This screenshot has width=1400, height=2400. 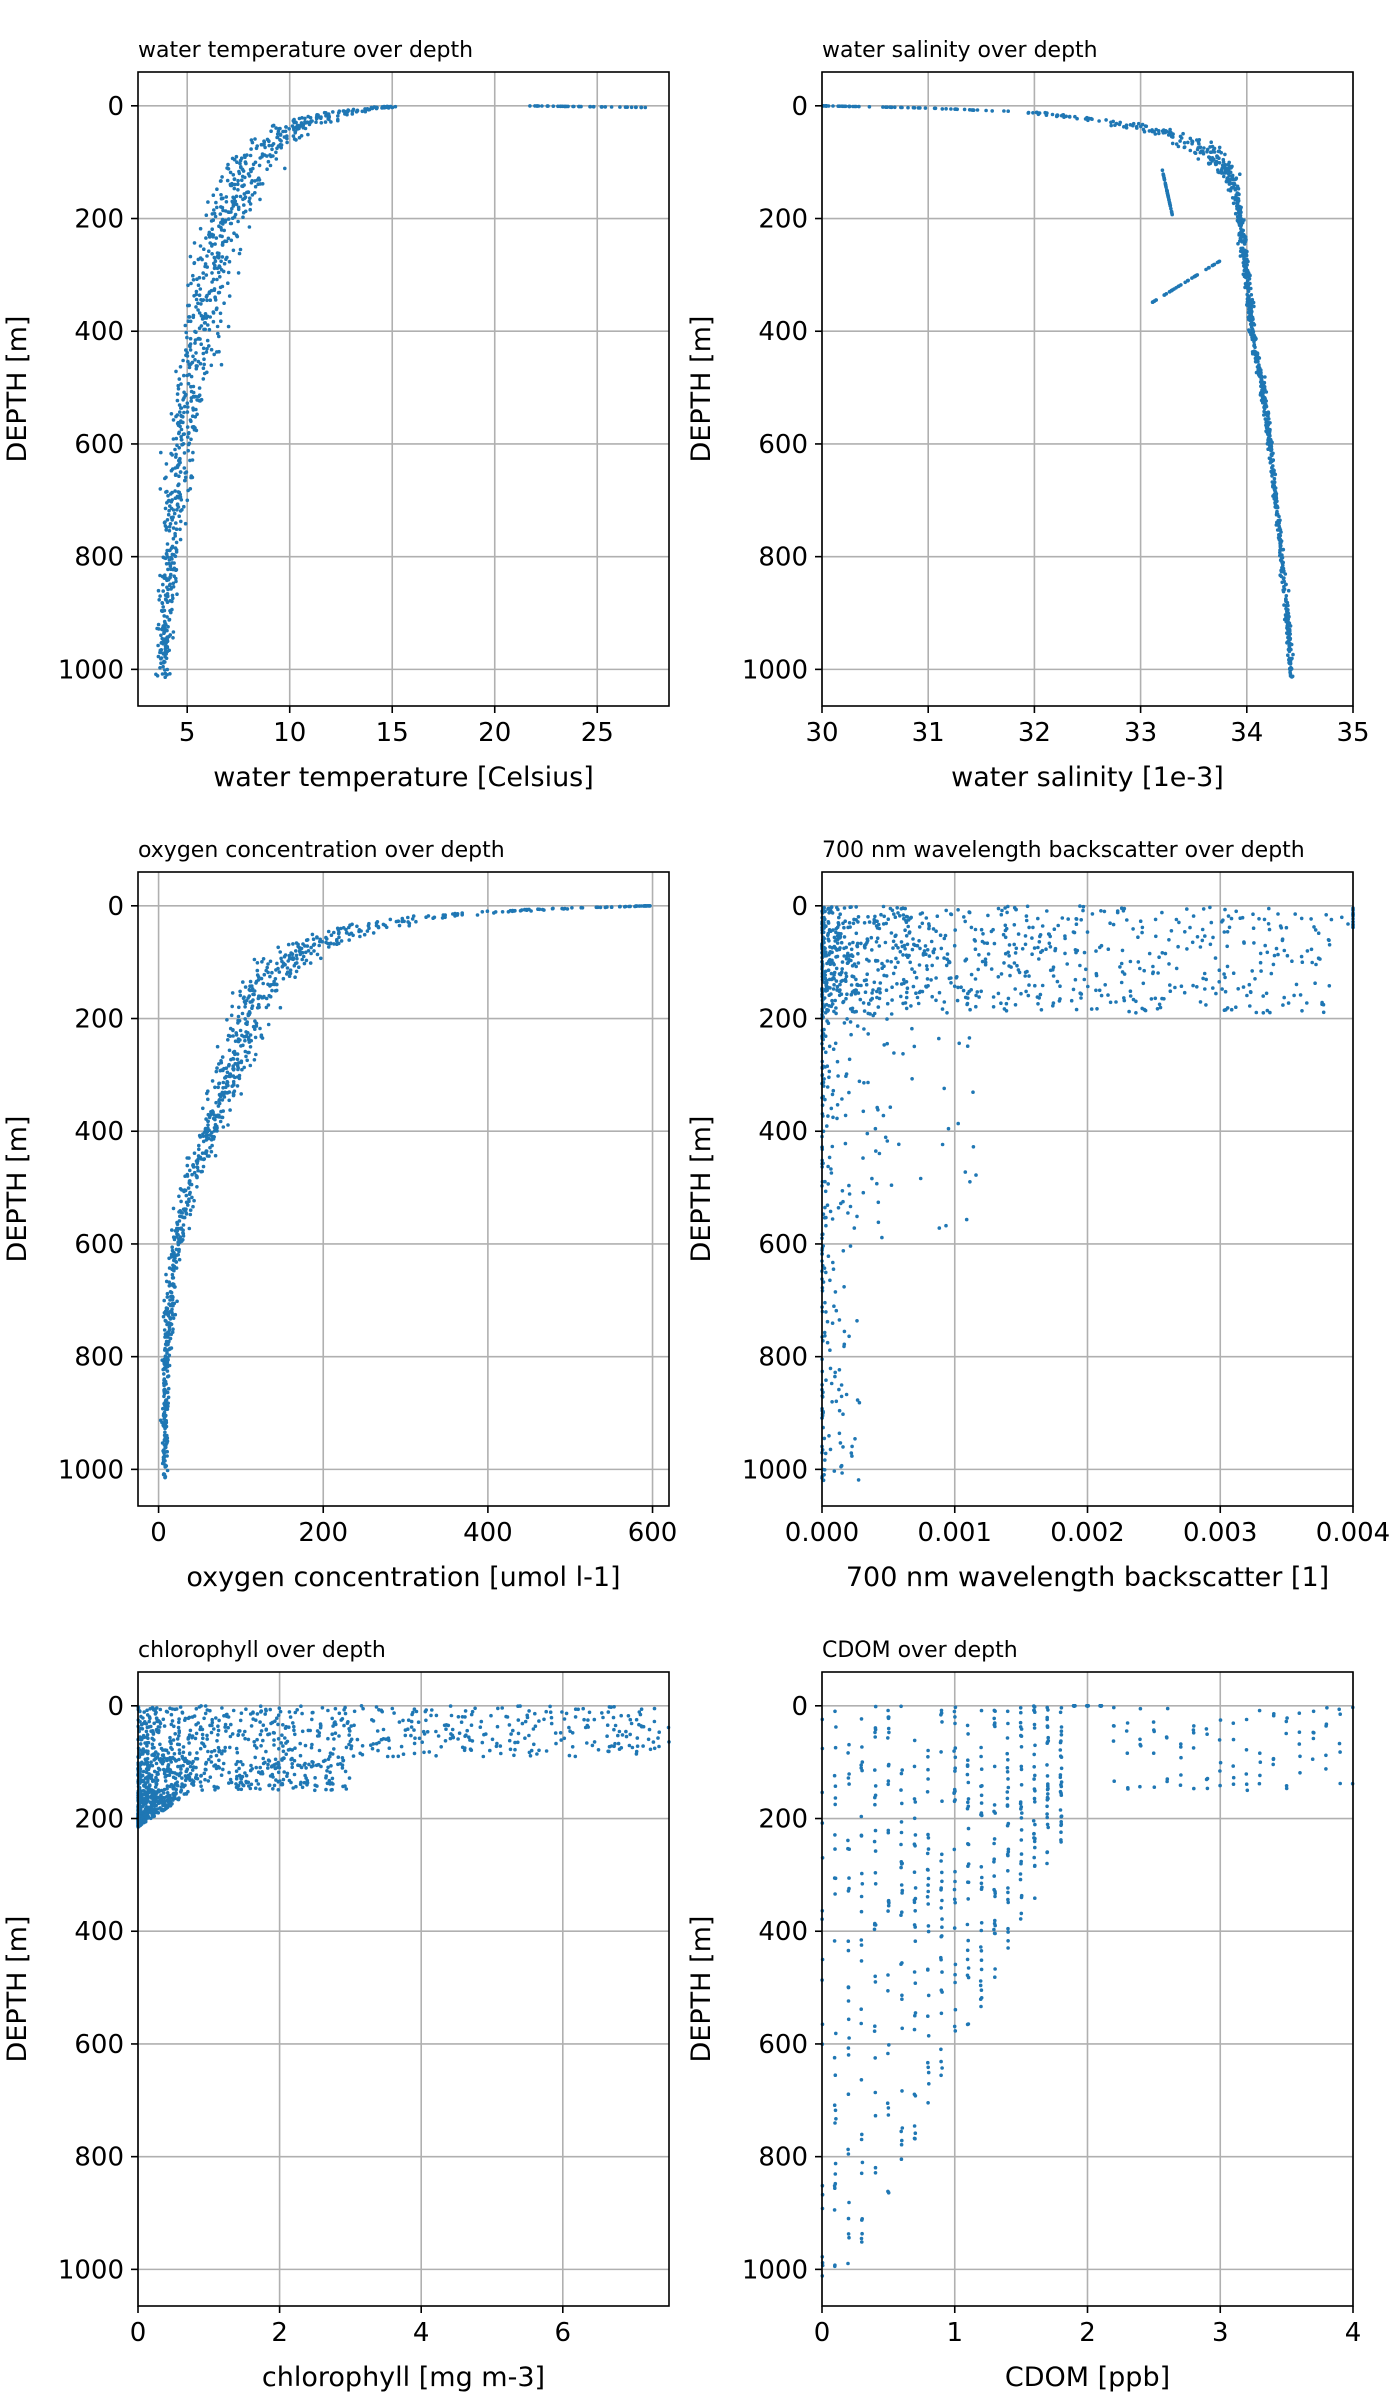 What do you see at coordinates (783, 1132) in the screenshot?
I see `y-tick-label: 400` at bounding box center [783, 1132].